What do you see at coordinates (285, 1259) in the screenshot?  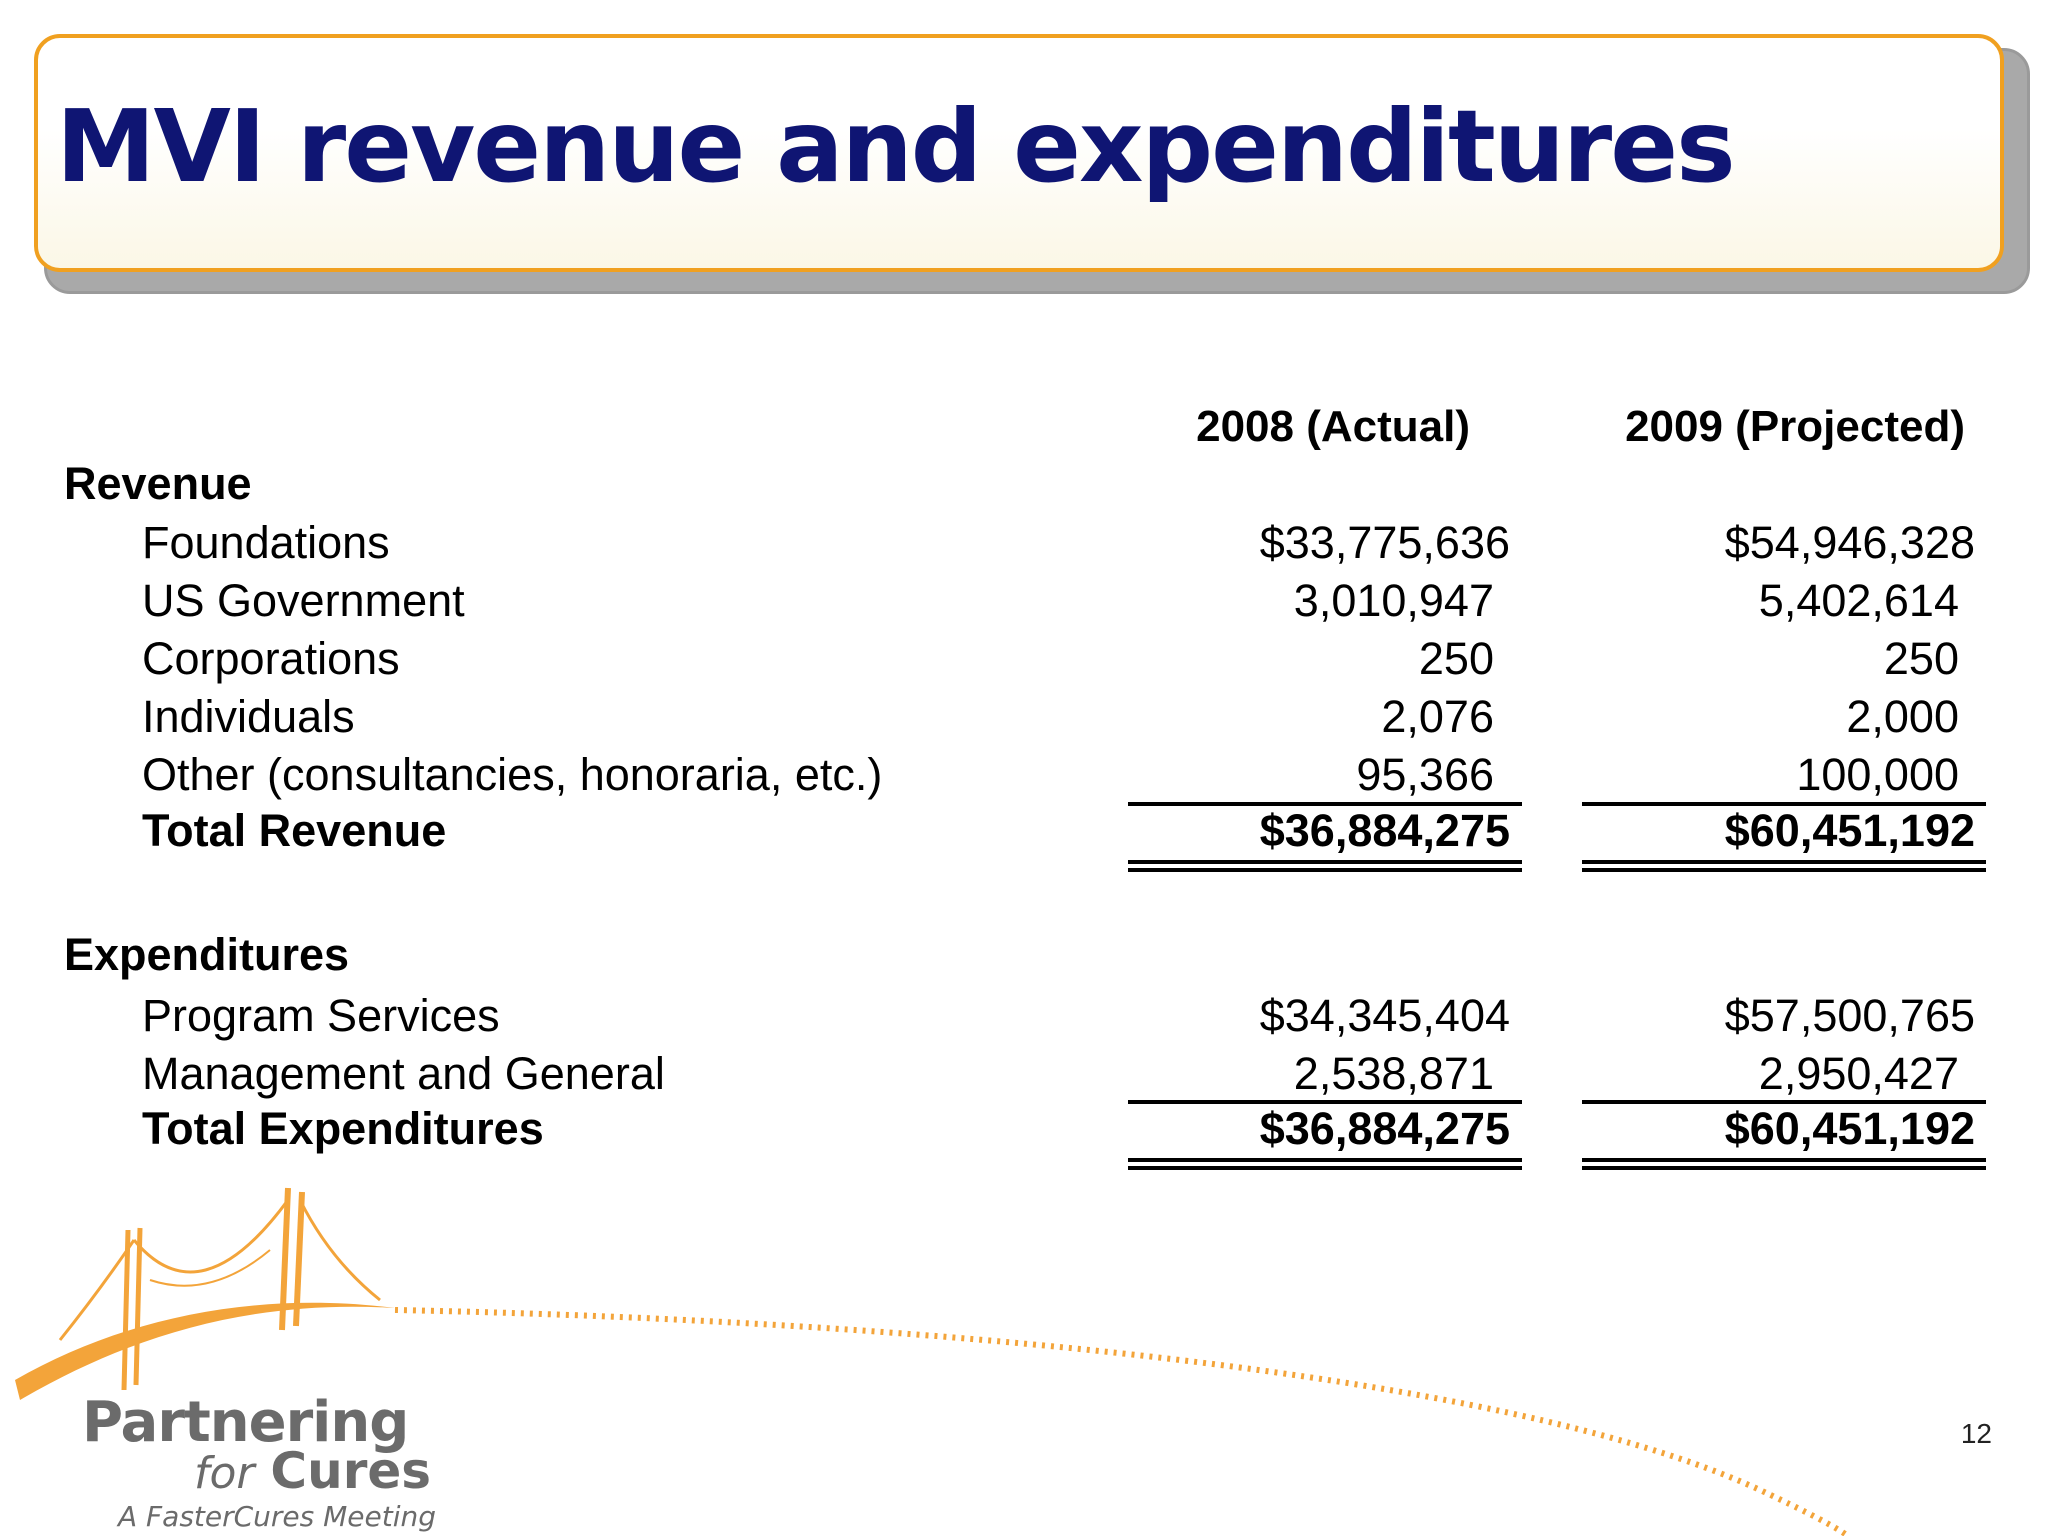 I see `tower-right-a` at bounding box center [285, 1259].